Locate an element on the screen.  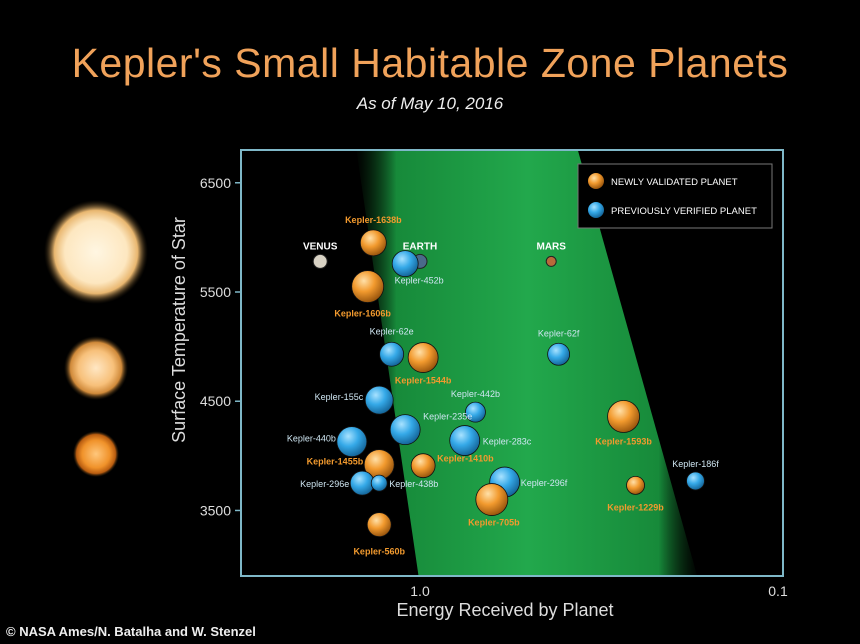
planet-kepler-442b is located at coordinates (475, 412).